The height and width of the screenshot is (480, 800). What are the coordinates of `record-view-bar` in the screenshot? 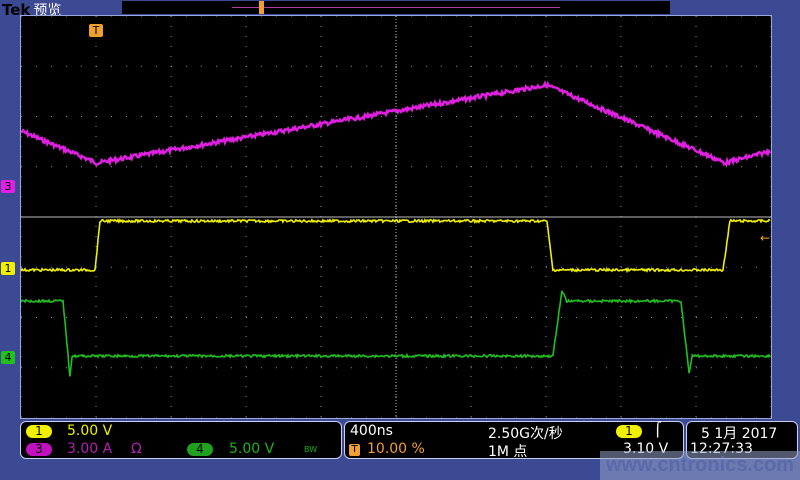 It's located at (396, 7).